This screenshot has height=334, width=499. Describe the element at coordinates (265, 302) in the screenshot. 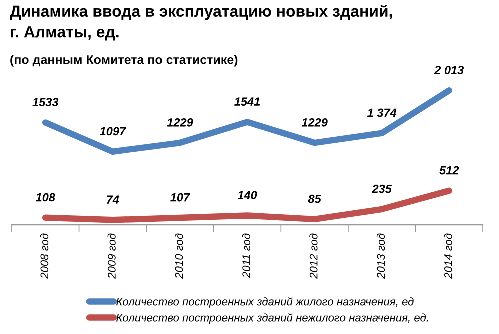

I see `legend-label: Количество построенных зданий жилого назначения, ед` at that location.